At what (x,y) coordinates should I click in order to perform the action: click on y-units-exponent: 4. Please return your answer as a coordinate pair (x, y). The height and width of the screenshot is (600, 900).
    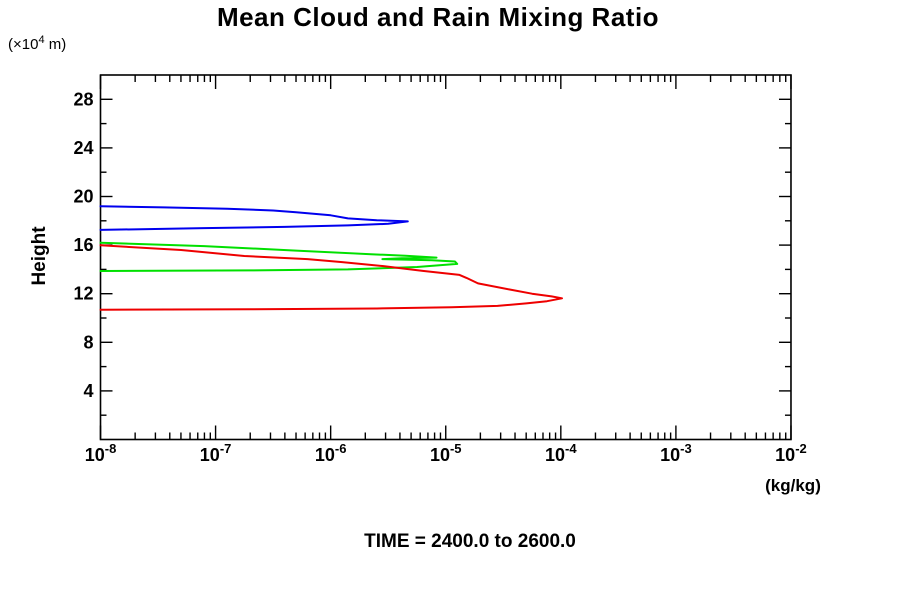
    Looking at the image, I should click on (41, 40).